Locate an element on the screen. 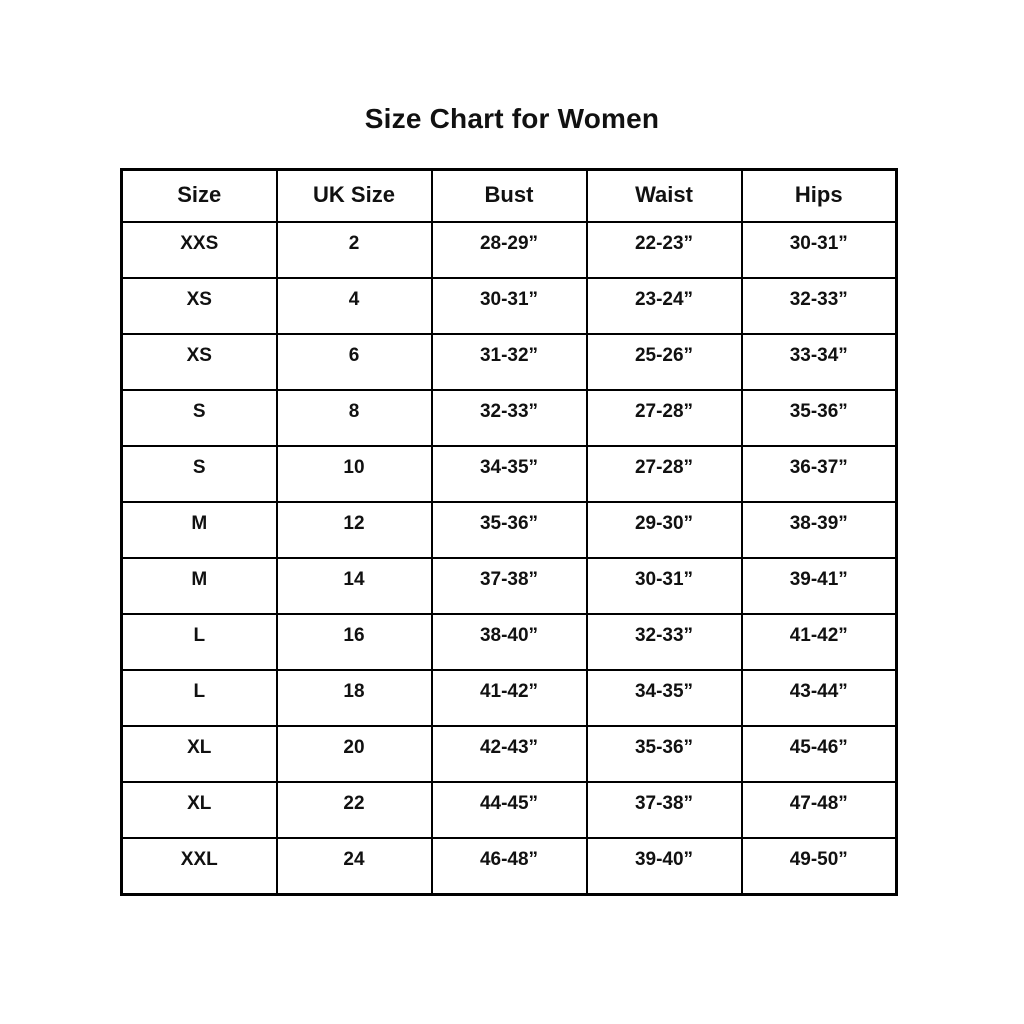  table-header-row: Size UK Size Bust Waist Hips is located at coordinates (509, 195).